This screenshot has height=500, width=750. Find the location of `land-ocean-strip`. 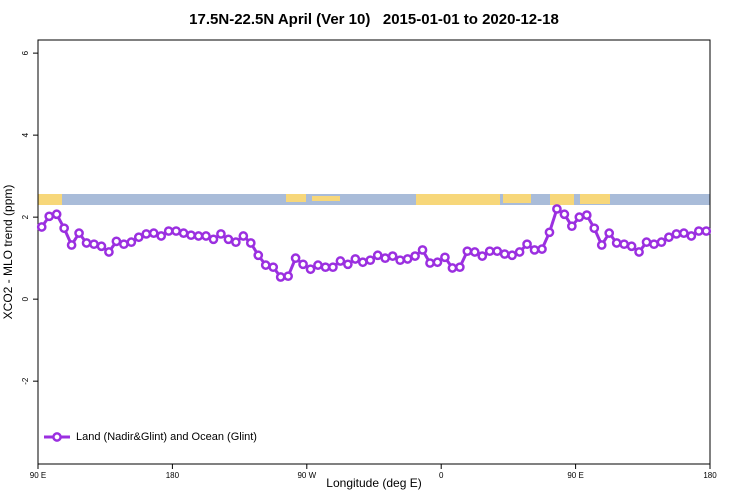

land-ocean-strip is located at coordinates (374, 199).